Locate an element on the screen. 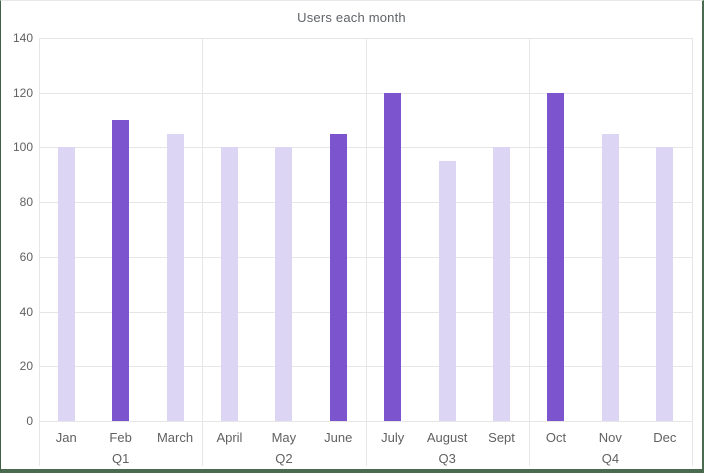 The image size is (704, 473). bar-sept is located at coordinates (502, 284).